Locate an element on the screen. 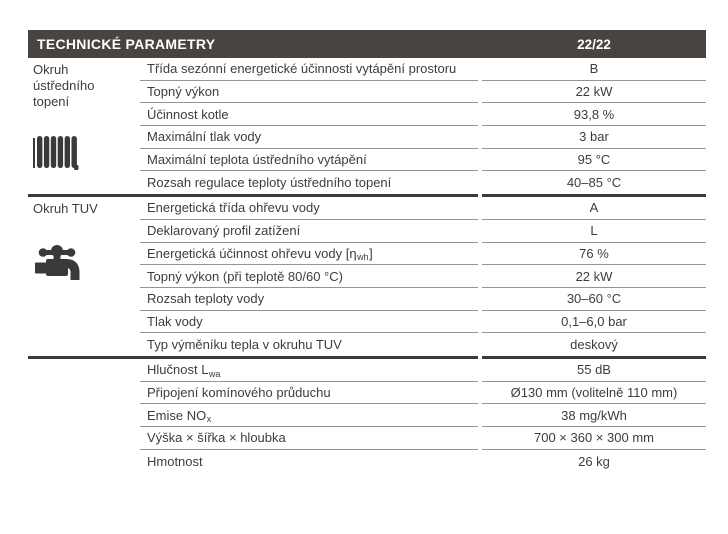  table-row: Účinnost kotle 93,8 % is located at coordinates (423, 115).